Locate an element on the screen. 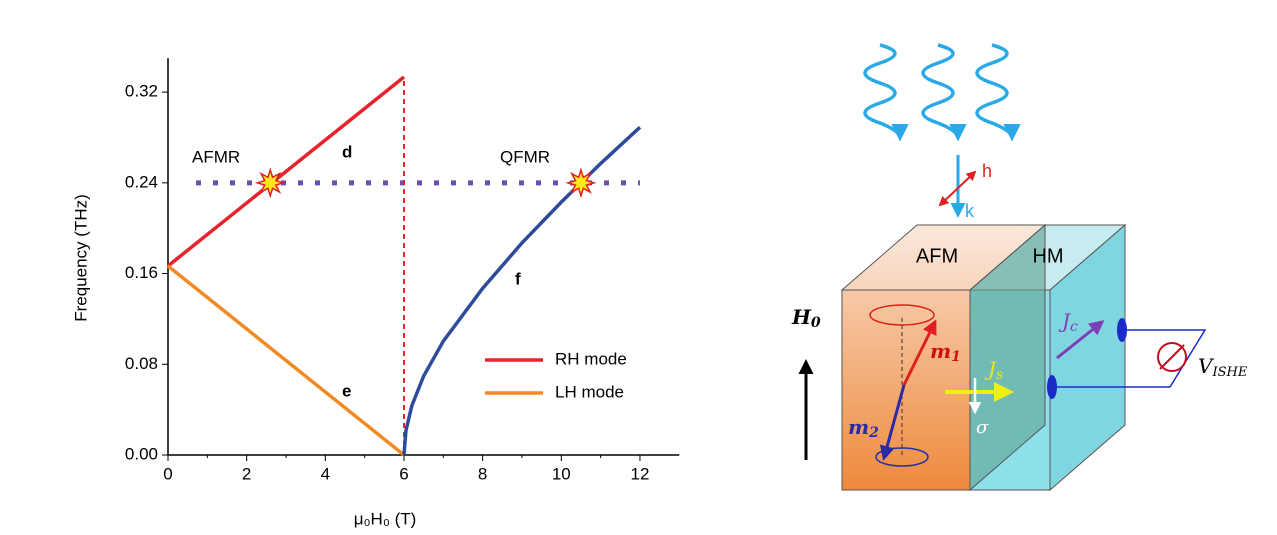 Image resolution: width=1277 pixels, height=535 pixels. interface is located at coordinates (1007, 357).